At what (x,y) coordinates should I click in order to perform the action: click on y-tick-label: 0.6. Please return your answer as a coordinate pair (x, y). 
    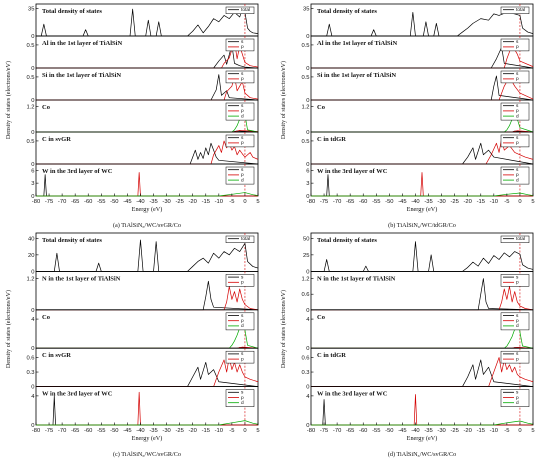
    Looking at the image, I should click on (305, 358).